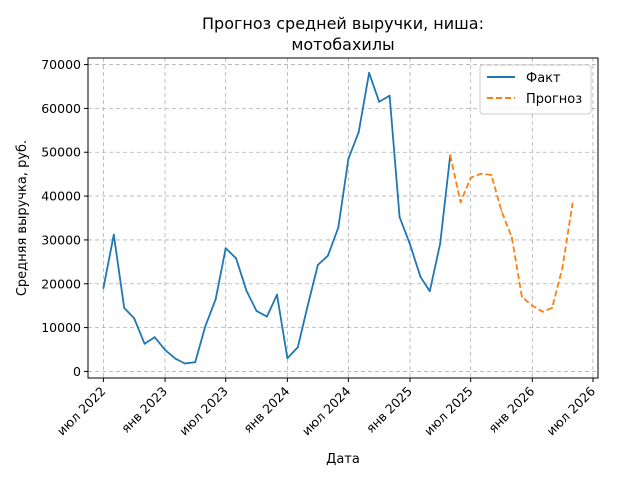 Image resolution: width=640 pixels, height=480 pixels. Describe the element at coordinates (61, 196) in the screenshot. I see `y-tick-label: 40000` at that location.